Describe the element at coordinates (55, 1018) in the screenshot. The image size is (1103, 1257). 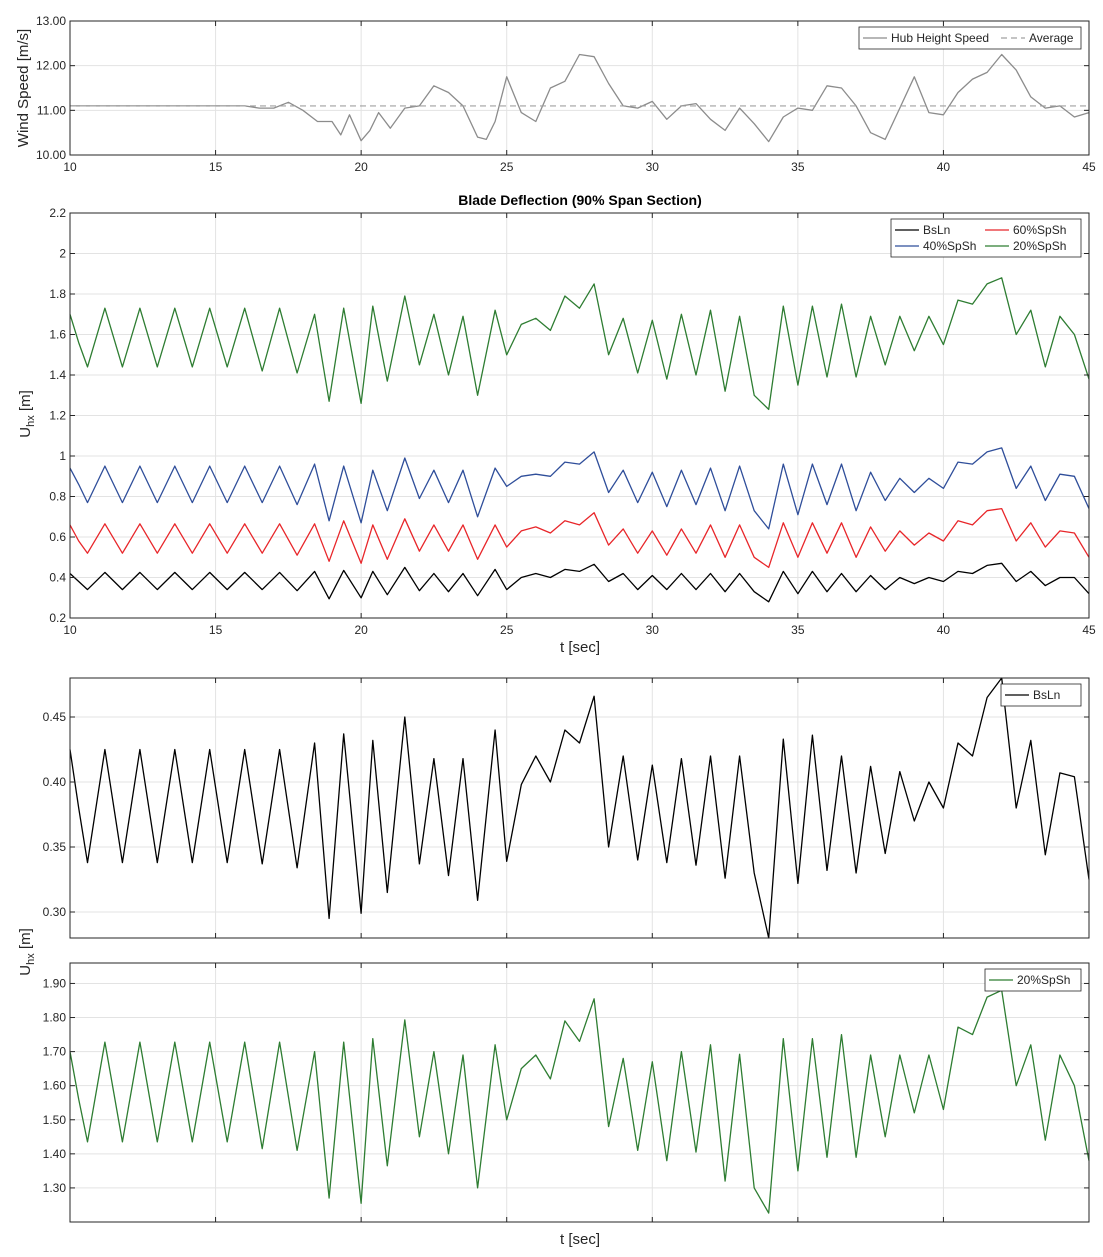
I see `y-tick-label: 1.80` at that location.